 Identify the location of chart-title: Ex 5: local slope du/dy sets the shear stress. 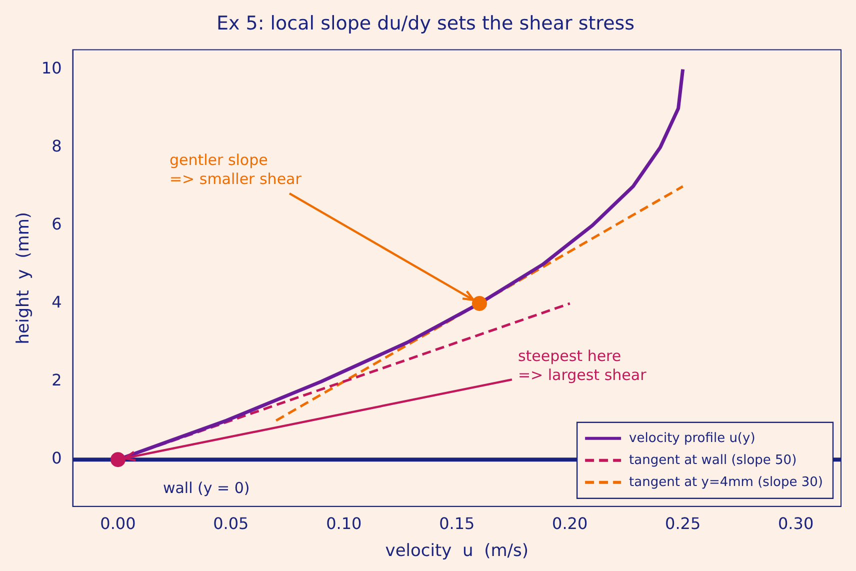
(425, 23).